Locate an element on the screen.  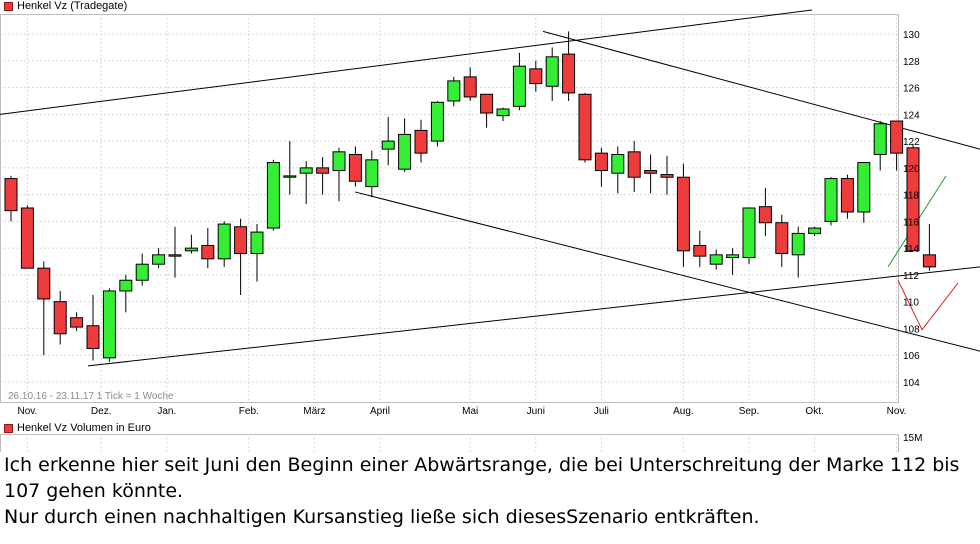
projection-down-line is located at coordinates (928, 305).